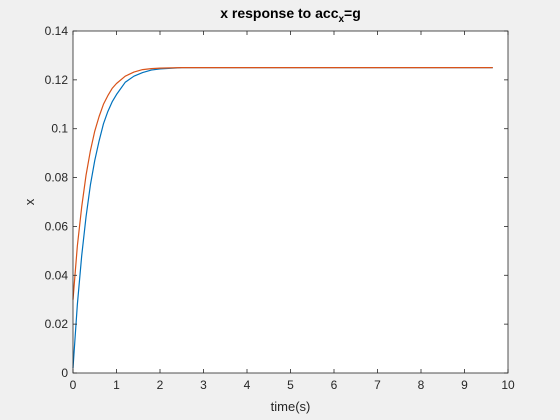 This screenshot has height=420, width=560. Describe the element at coordinates (57, 226) in the screenshot. I see `y-tick-label: 0.06` at that location.